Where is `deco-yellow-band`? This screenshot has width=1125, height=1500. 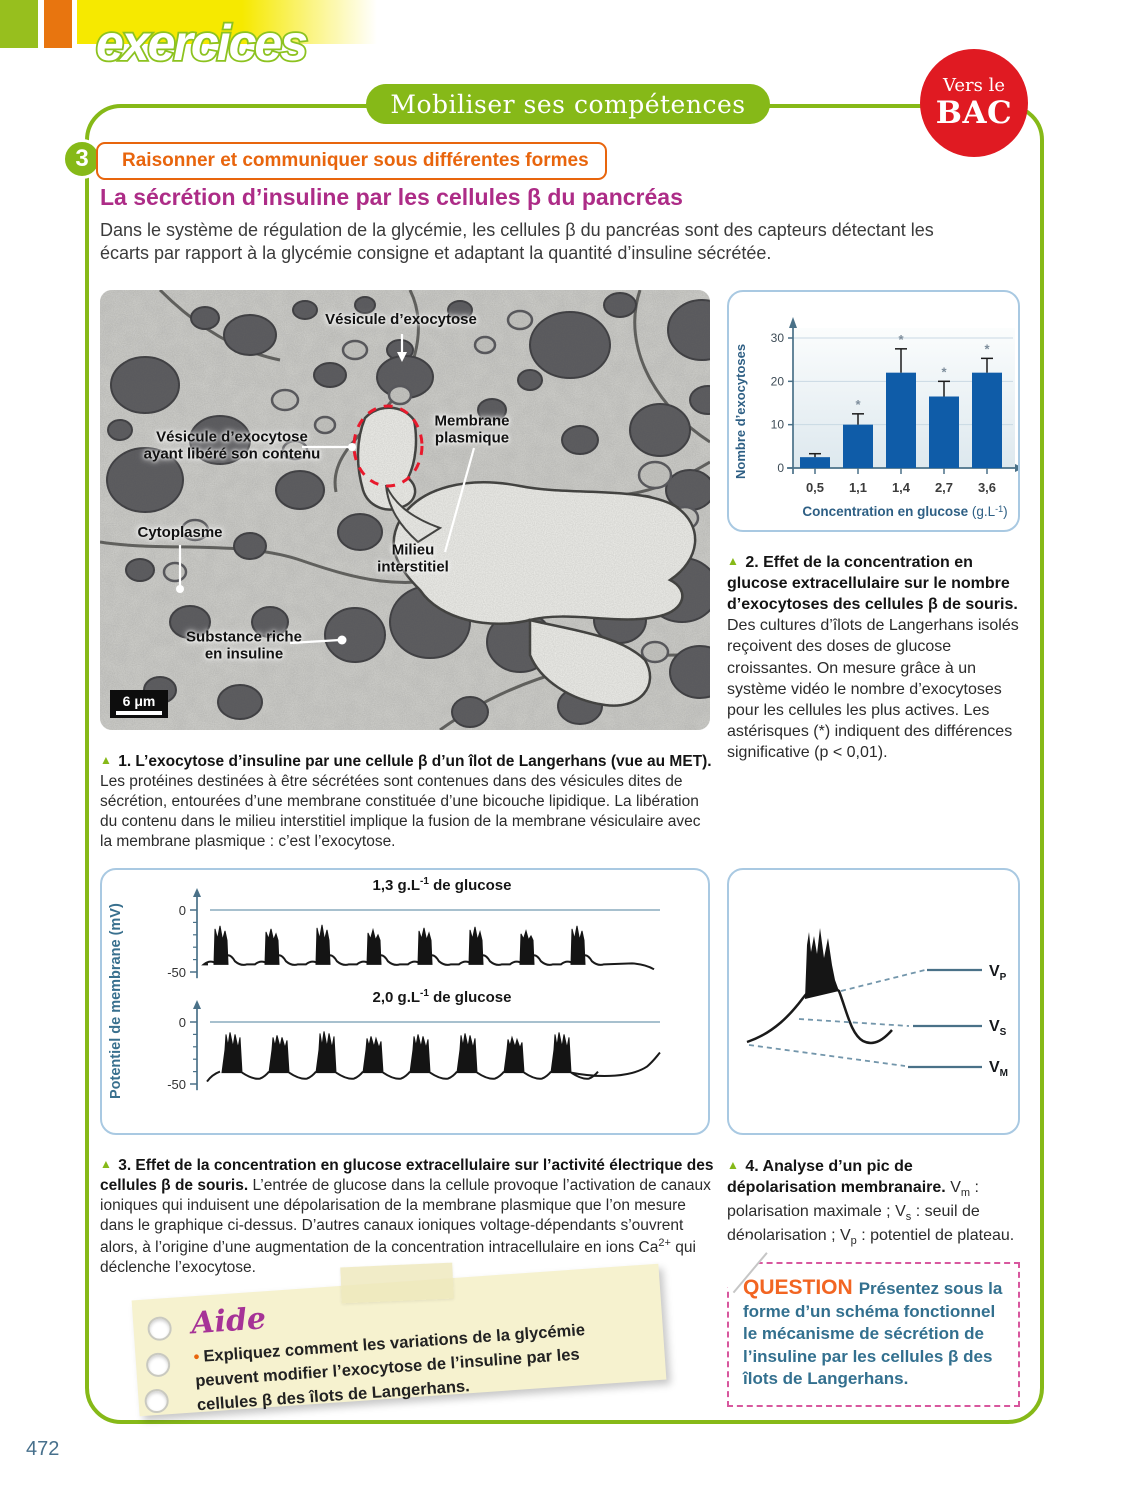
deco-yellow-band is located at coordinates (227, 22).